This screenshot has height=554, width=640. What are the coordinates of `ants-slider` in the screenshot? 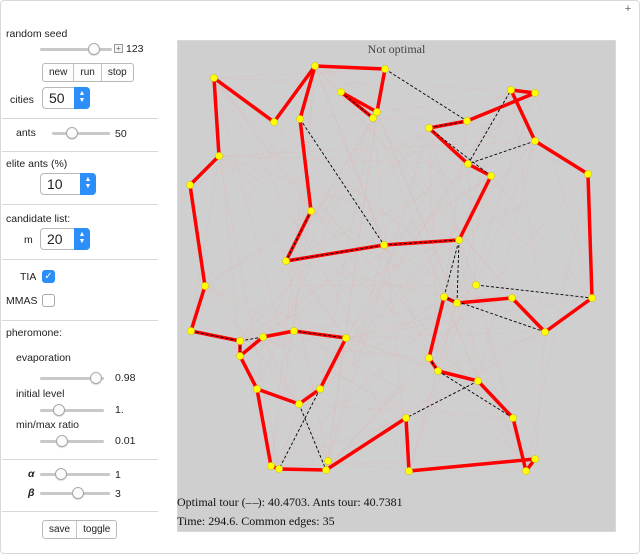 It's located at (81, 133).